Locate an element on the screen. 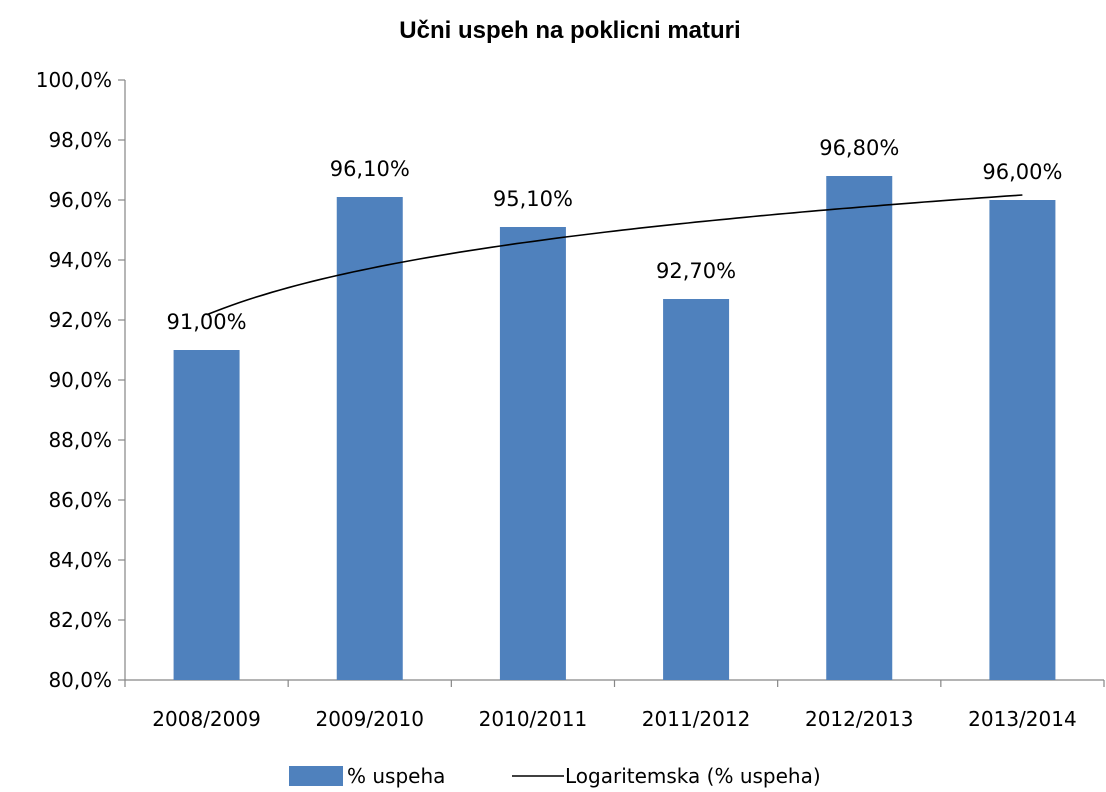  y-tick-label: 86,0% is located at coordinates (80, 500).